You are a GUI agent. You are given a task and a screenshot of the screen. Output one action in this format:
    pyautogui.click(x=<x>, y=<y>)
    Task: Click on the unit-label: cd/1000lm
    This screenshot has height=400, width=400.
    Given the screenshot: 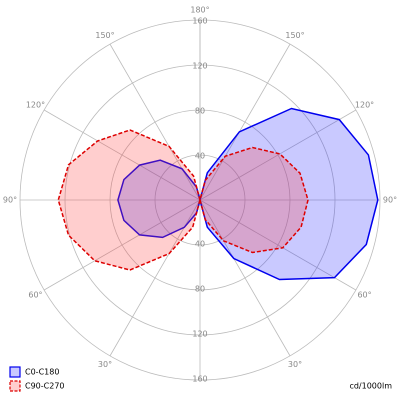 What is the action you would take?
    pyautogui.click(x=370, y=386)
    